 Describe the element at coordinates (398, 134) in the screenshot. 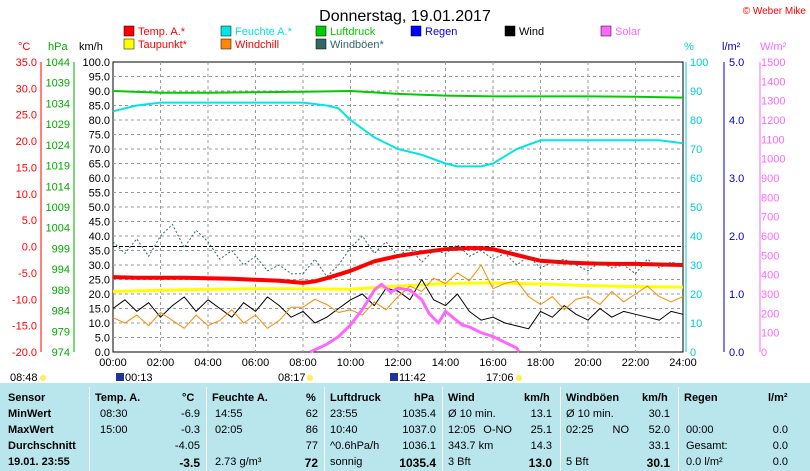

I see `series-feuchte-a` at that location.